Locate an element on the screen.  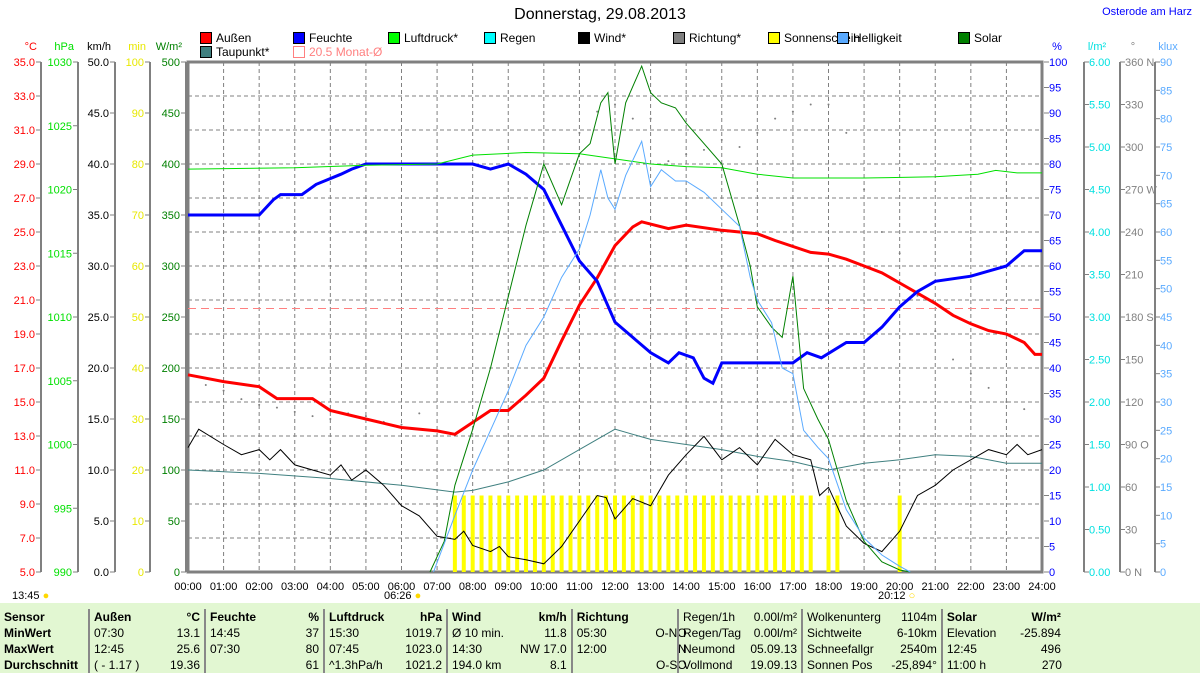
table-cell: 12:00 is located at coordinates (601, 649).